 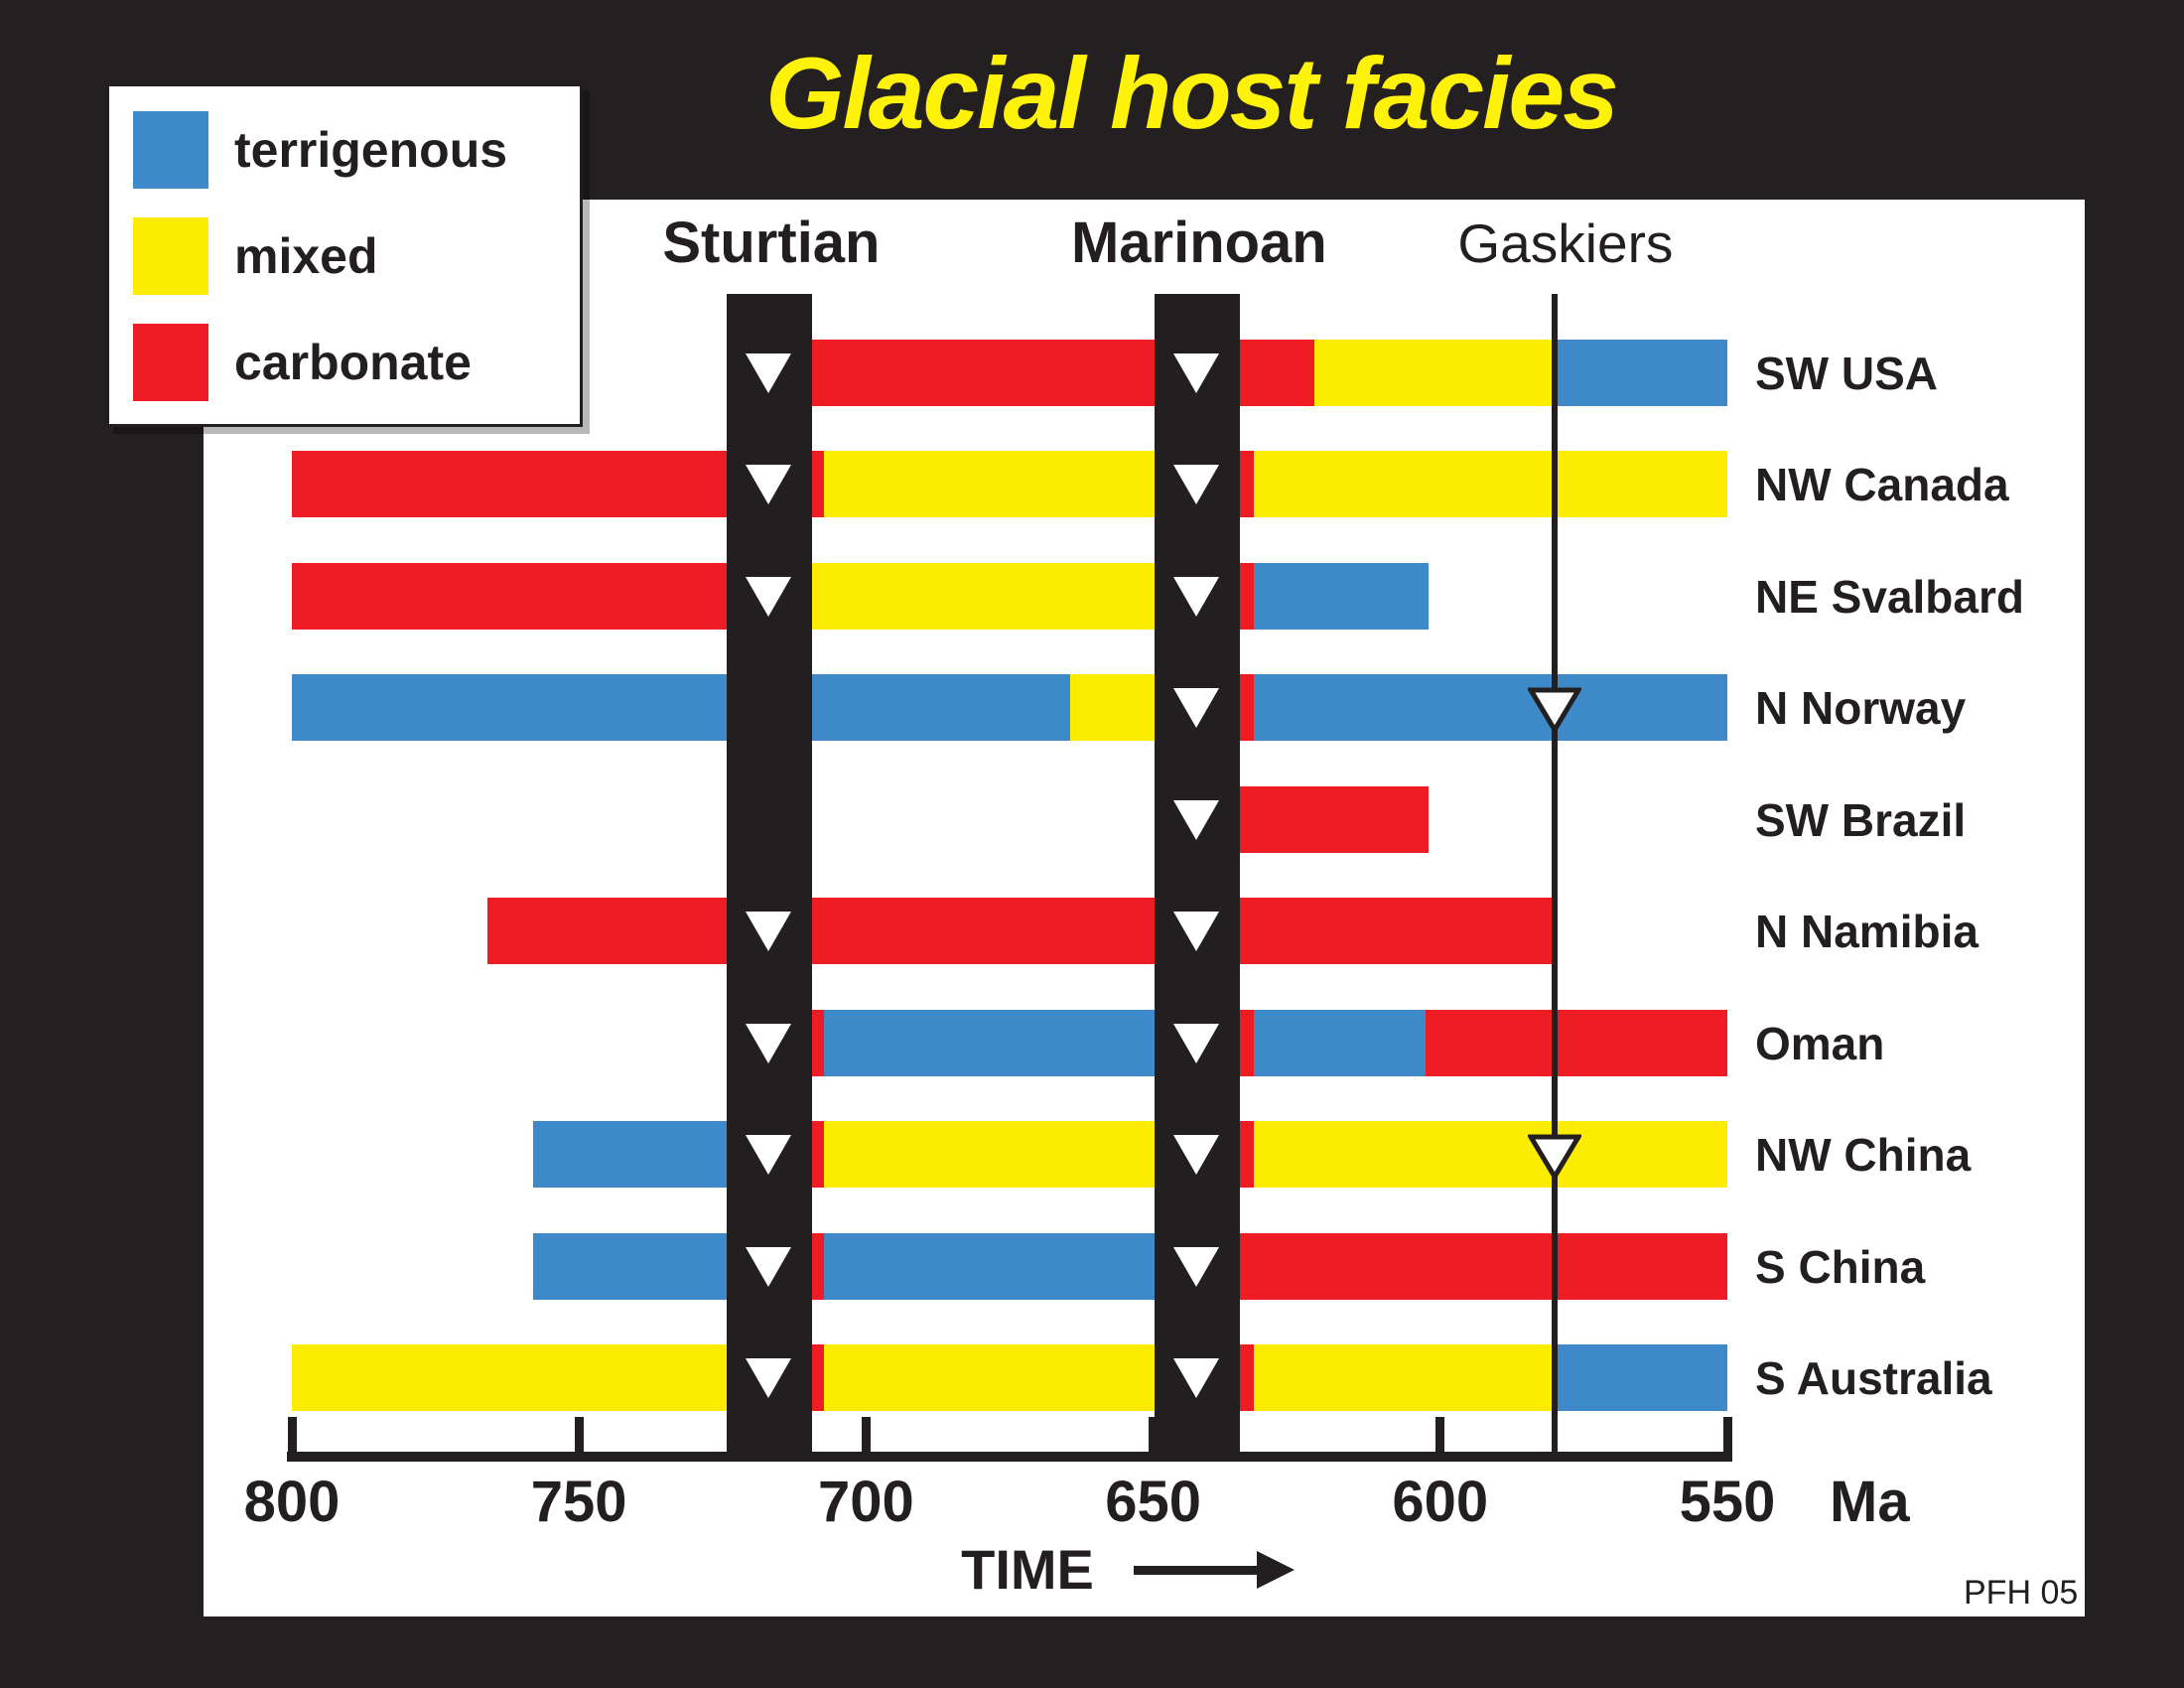 I want to click on legend-label-carbonate: carbonate, so click(x=353, y=362).